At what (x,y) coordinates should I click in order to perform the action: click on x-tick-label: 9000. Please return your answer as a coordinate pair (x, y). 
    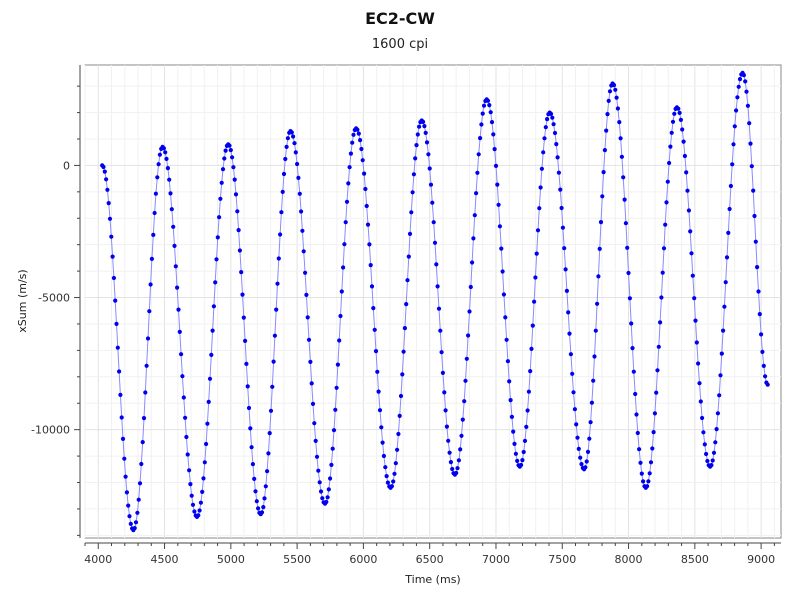
    Looking at the image, I should click on (761, 559).